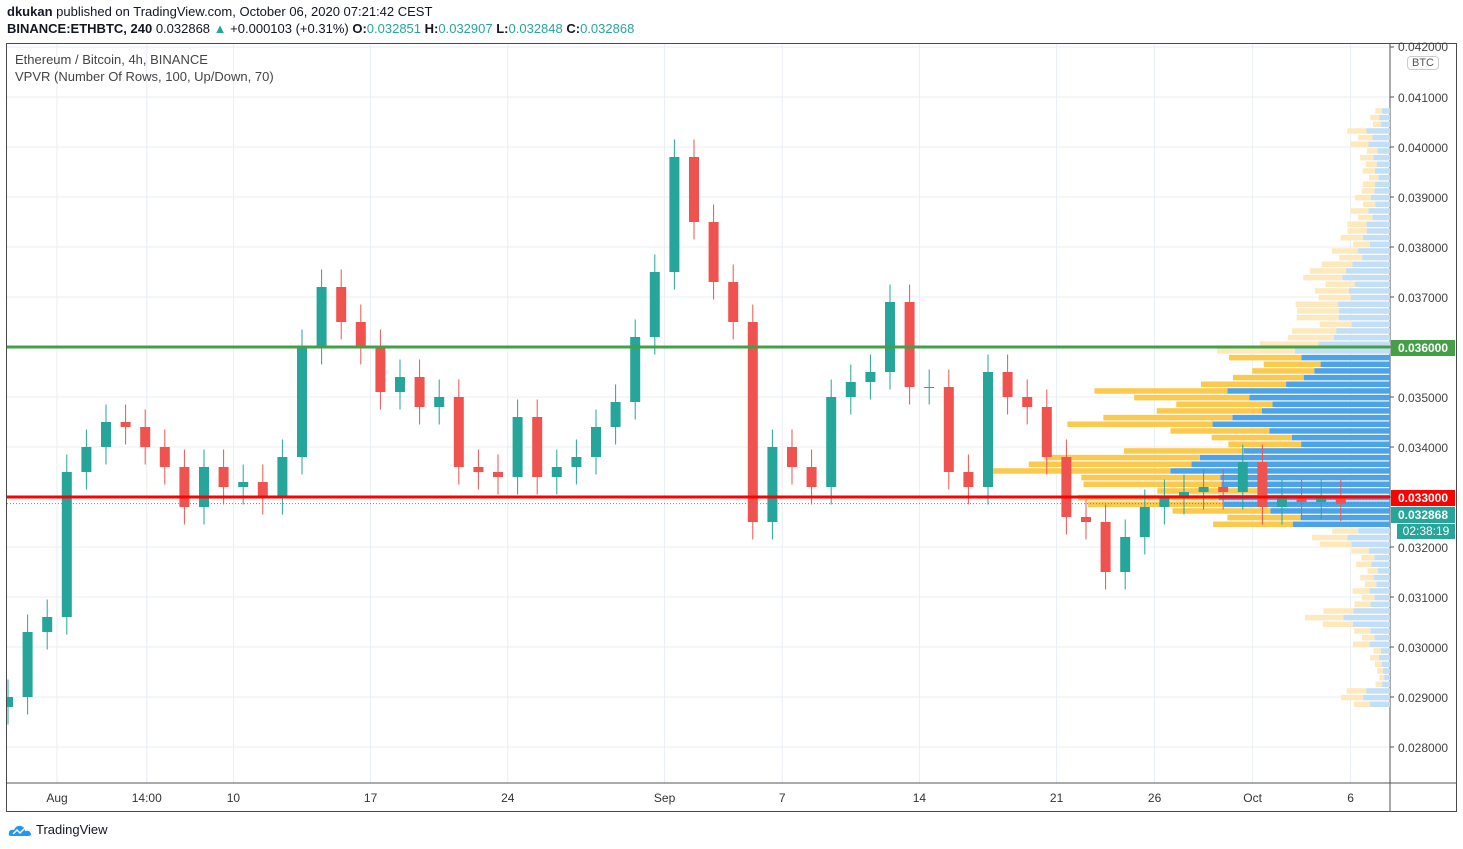  I want to click on tradingview-logo: TradingView, so click(58, 829).